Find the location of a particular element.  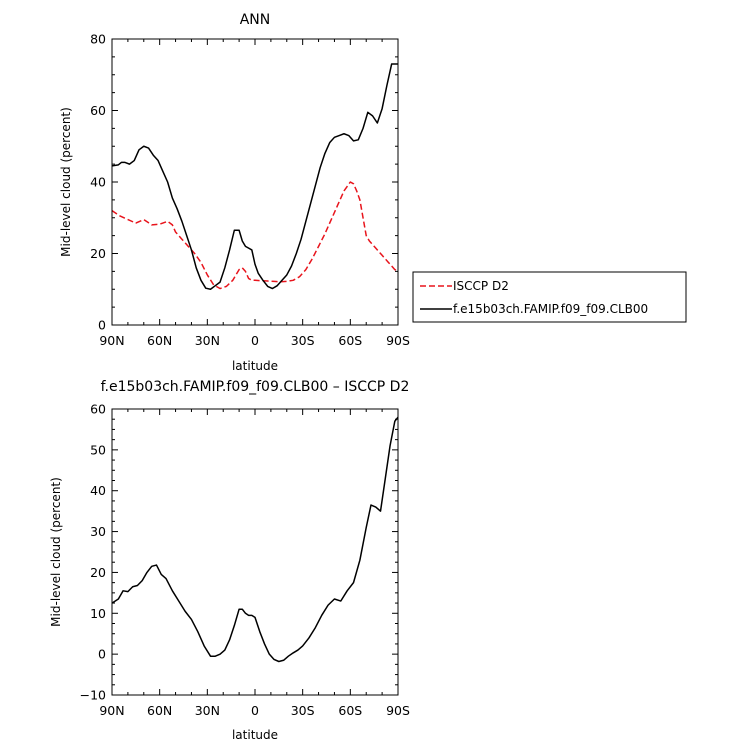

top-ytick-label: 20 is located at coordinates (98, 253).